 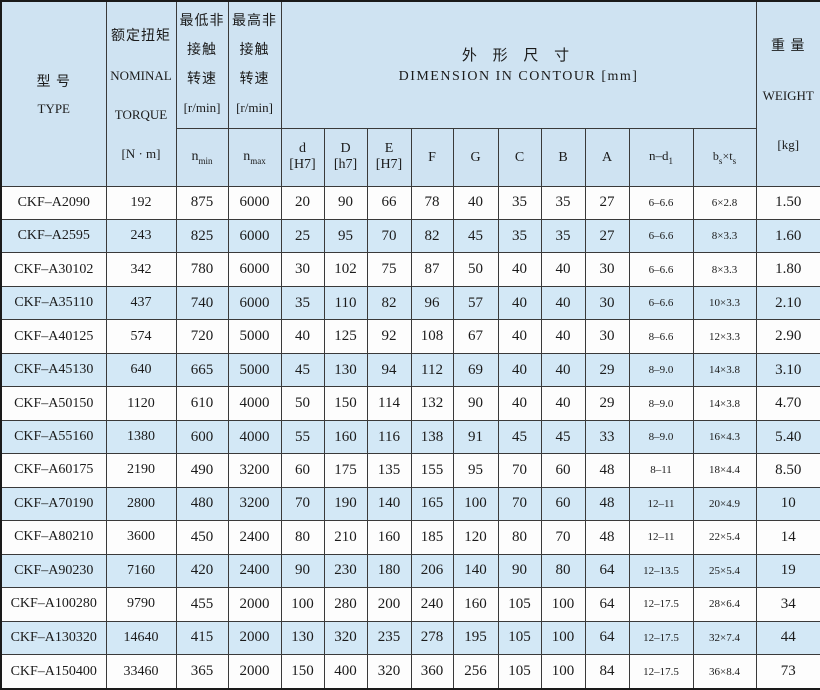 I want to click on cell-nd1: 8–6.6, so click(x=661, y=336).